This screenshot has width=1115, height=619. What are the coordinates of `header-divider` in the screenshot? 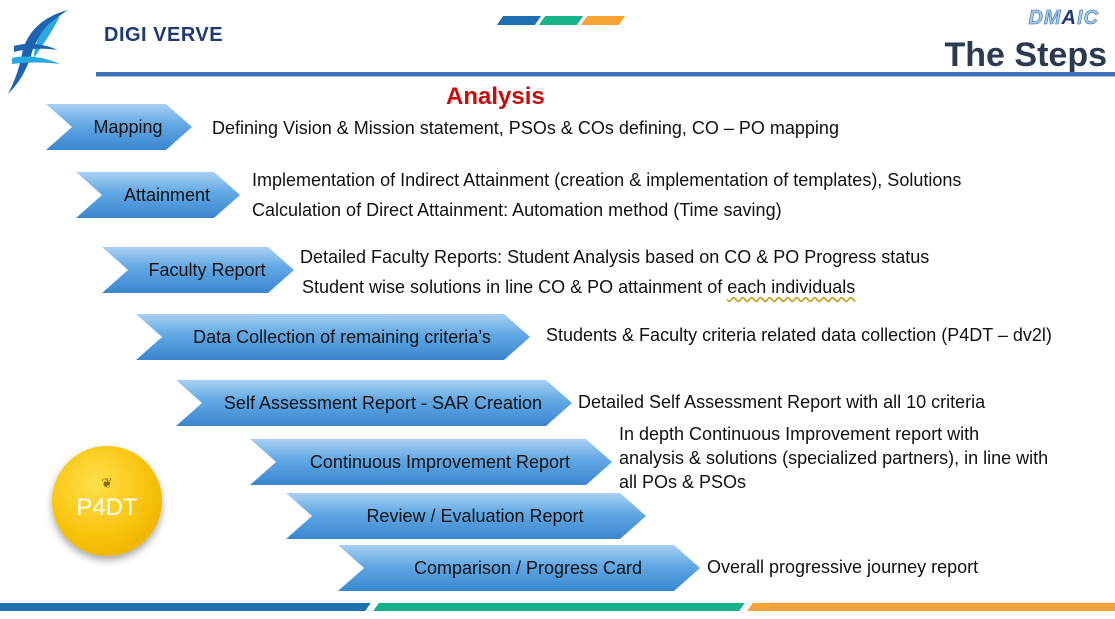 It's located at (605, 74).